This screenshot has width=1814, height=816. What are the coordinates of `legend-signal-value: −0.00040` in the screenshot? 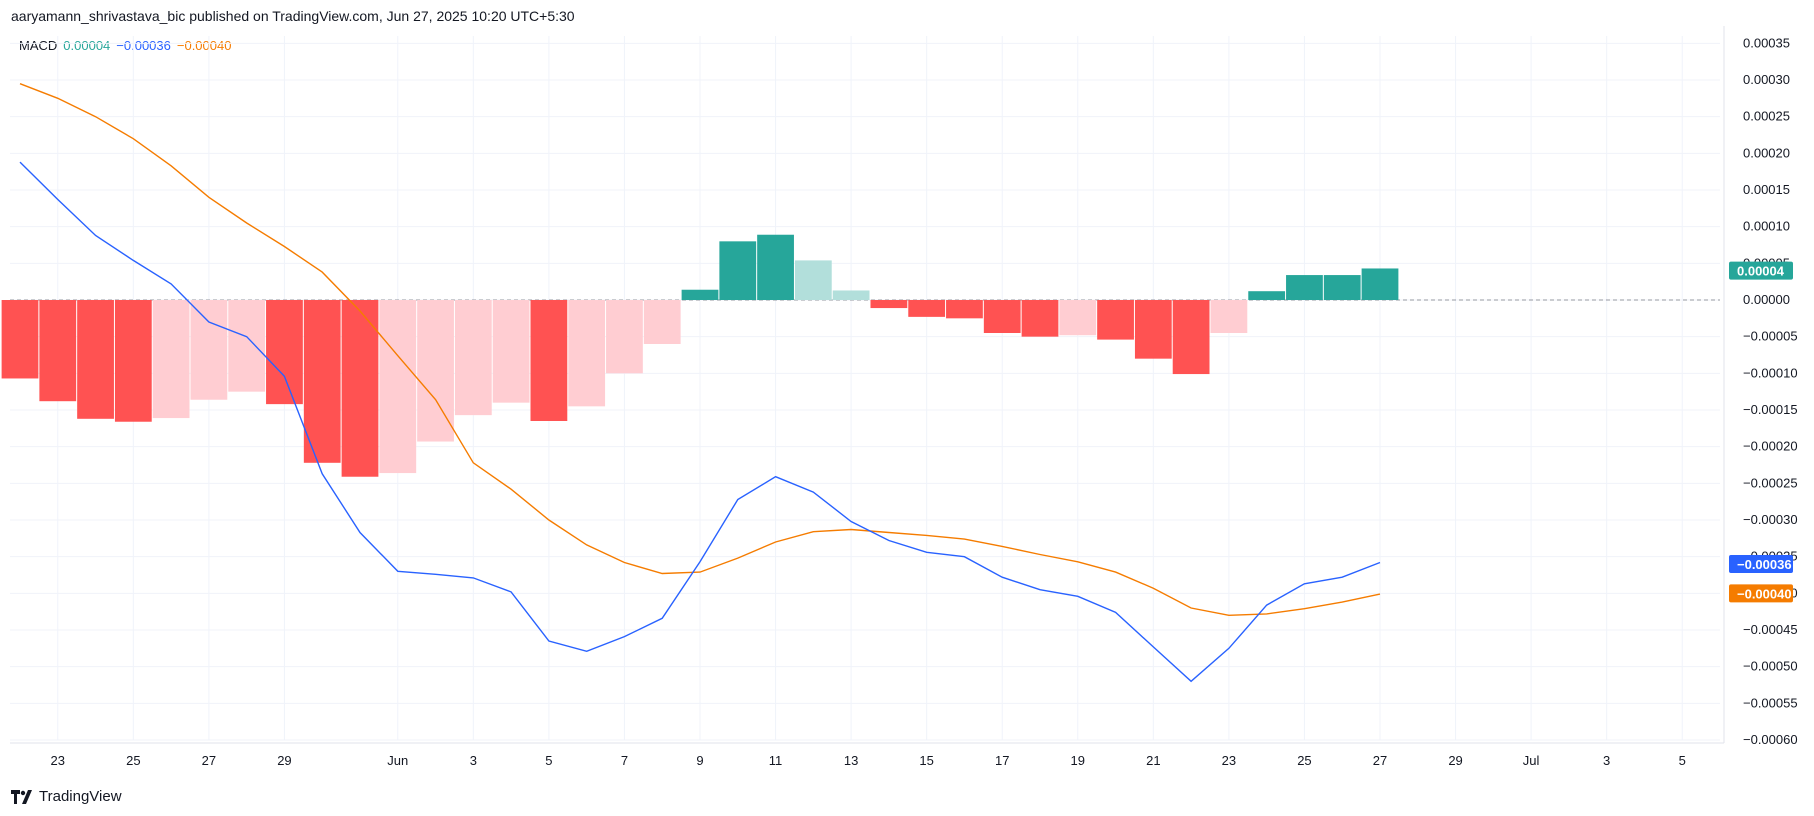 It's located at (204, 45).